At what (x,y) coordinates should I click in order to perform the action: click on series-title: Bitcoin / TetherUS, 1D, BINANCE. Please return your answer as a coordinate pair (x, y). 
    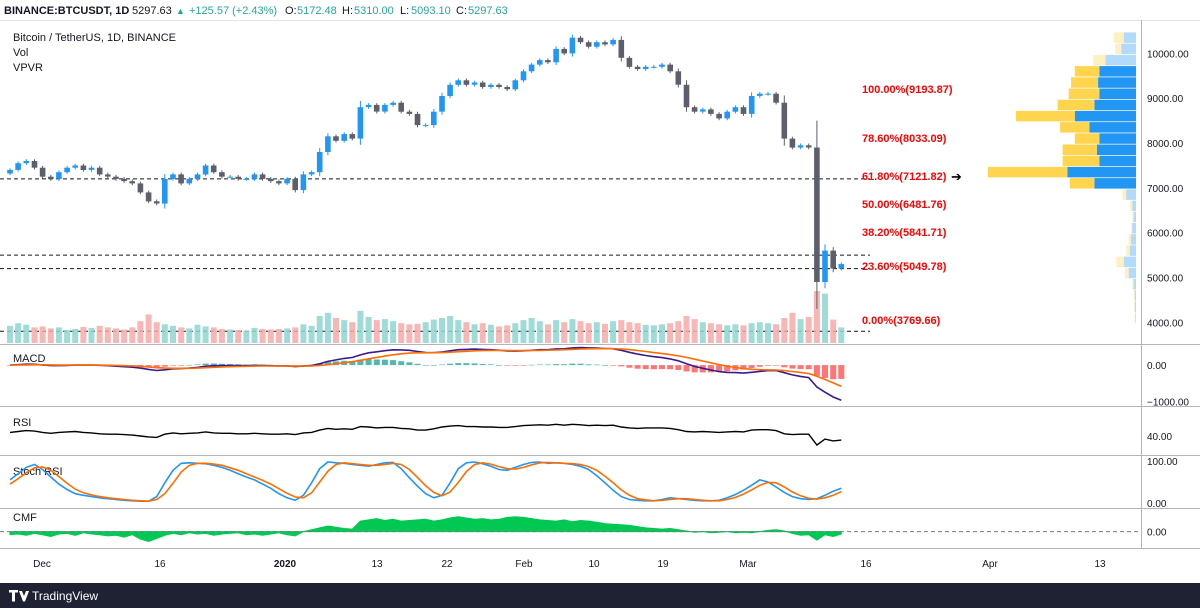
    Looking at the image, I should click on (94, 38).